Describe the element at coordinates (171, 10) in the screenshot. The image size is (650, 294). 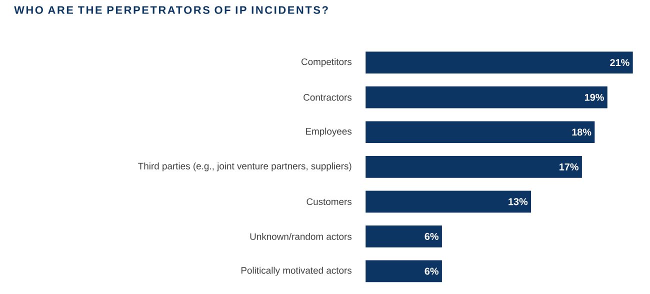
I see `text: WHO ARE THE PERPETRATORS OF IP INCIDENTS?` at that location.